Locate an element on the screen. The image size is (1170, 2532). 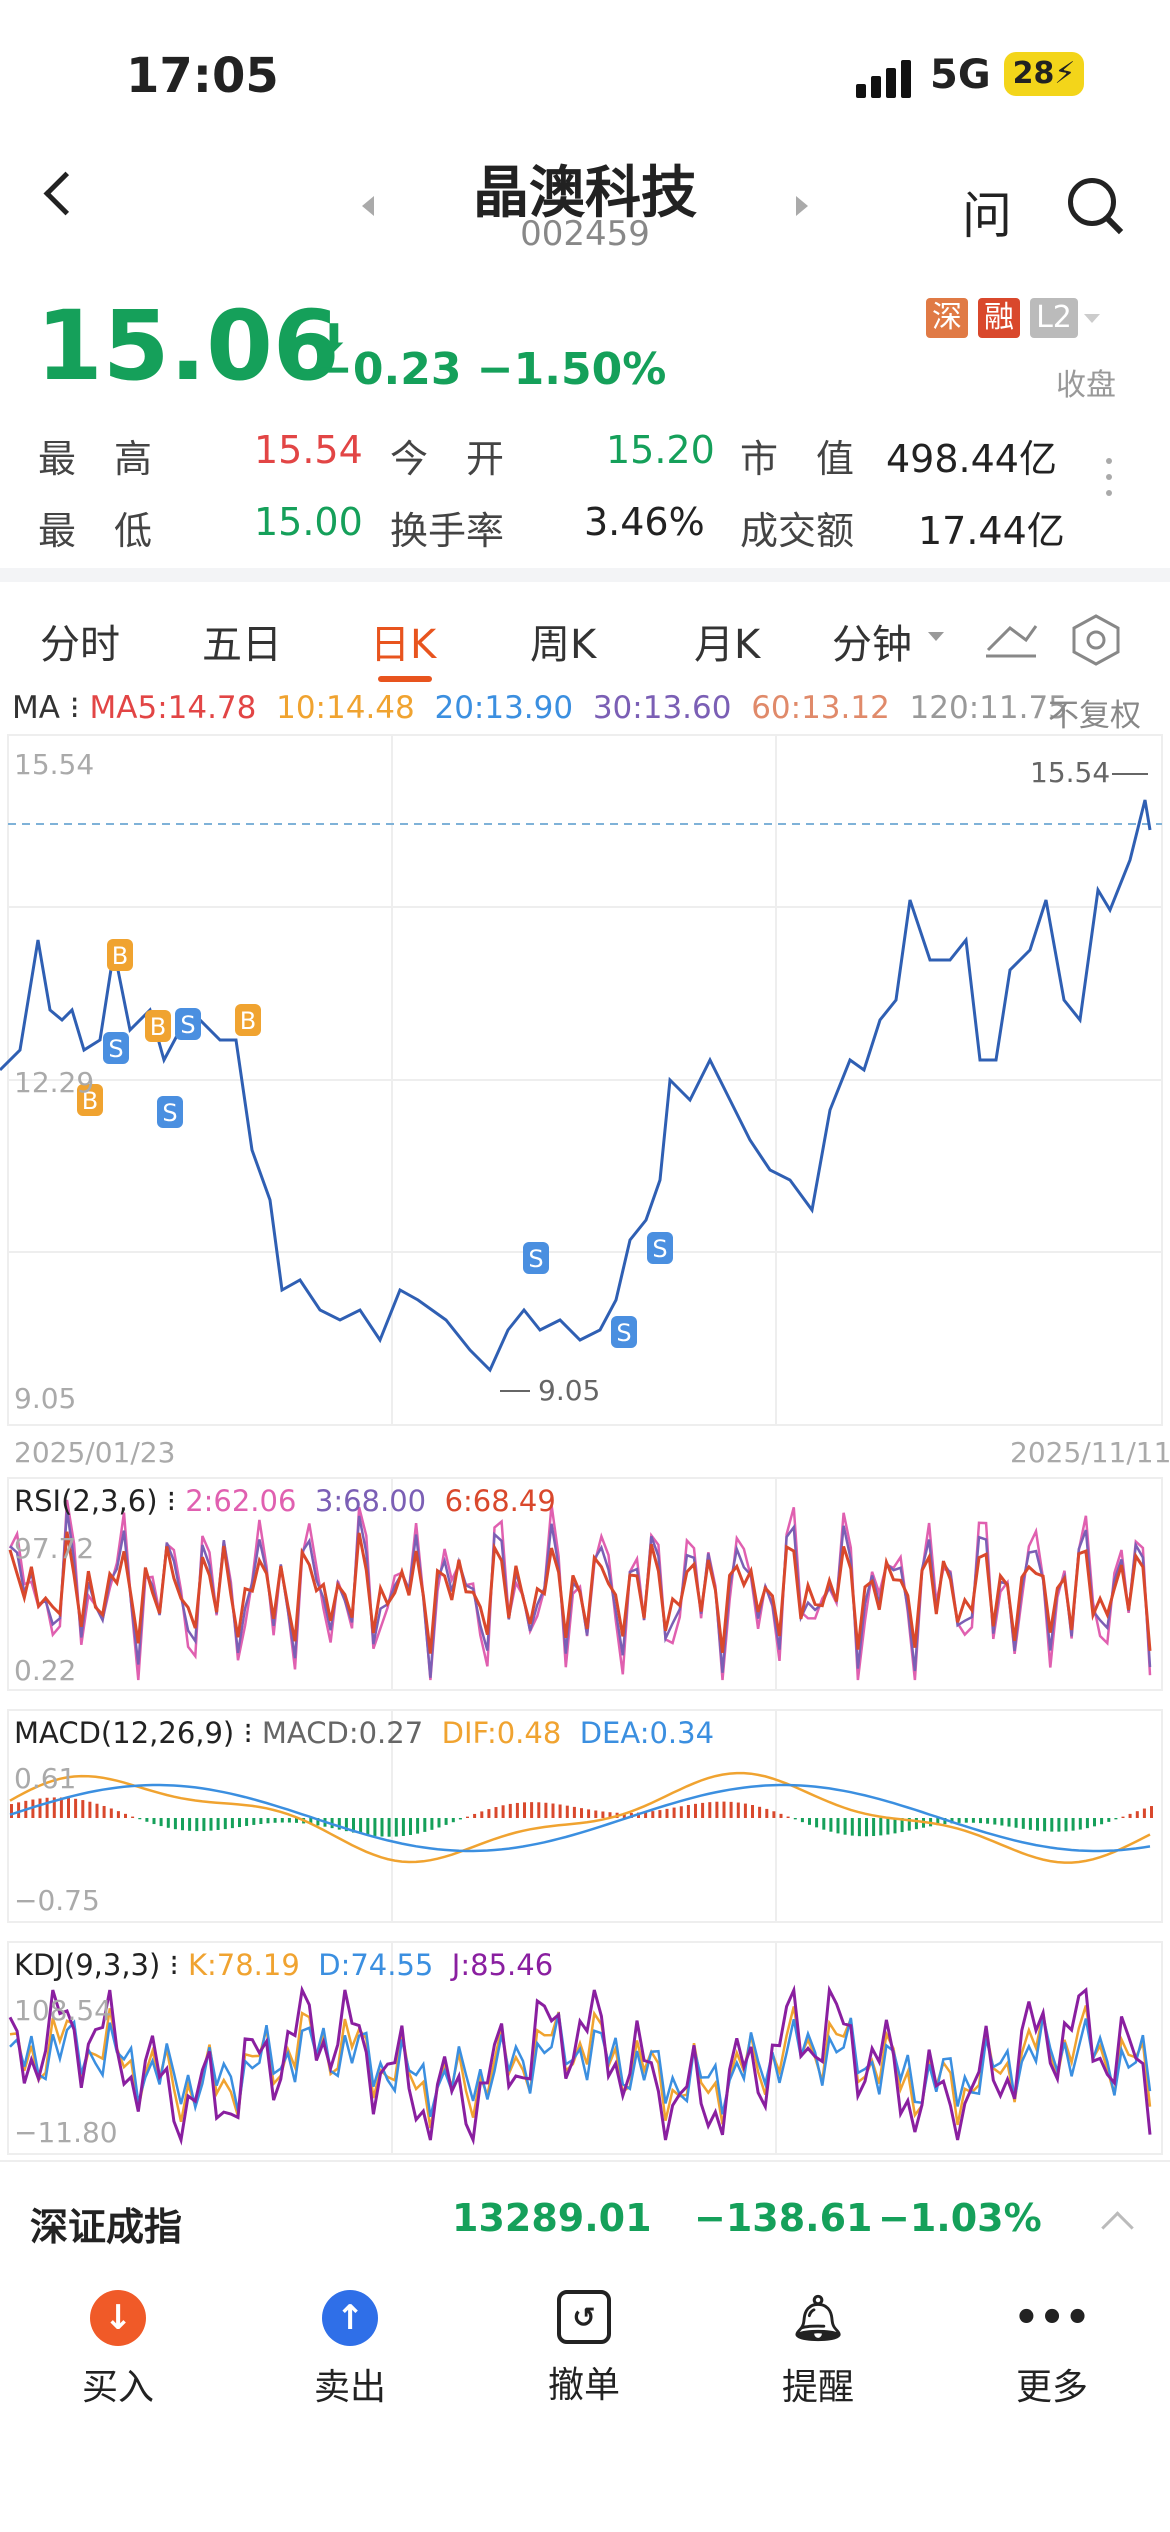
ask-button: 问 is located at coordinates (987, 216).